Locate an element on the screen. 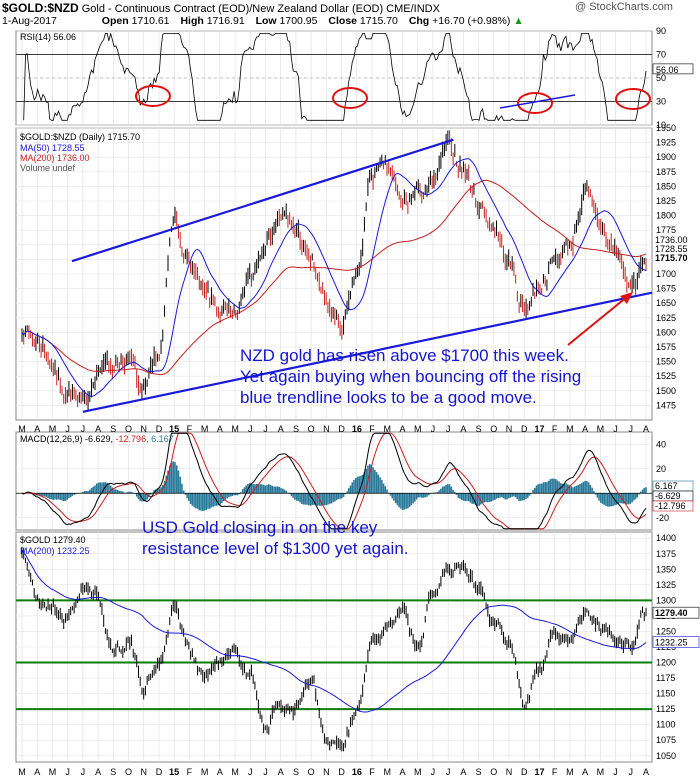 The height and width of the screenshot is (780, 700). y-tick-label: 1850 is located at coordinates (666, 186).